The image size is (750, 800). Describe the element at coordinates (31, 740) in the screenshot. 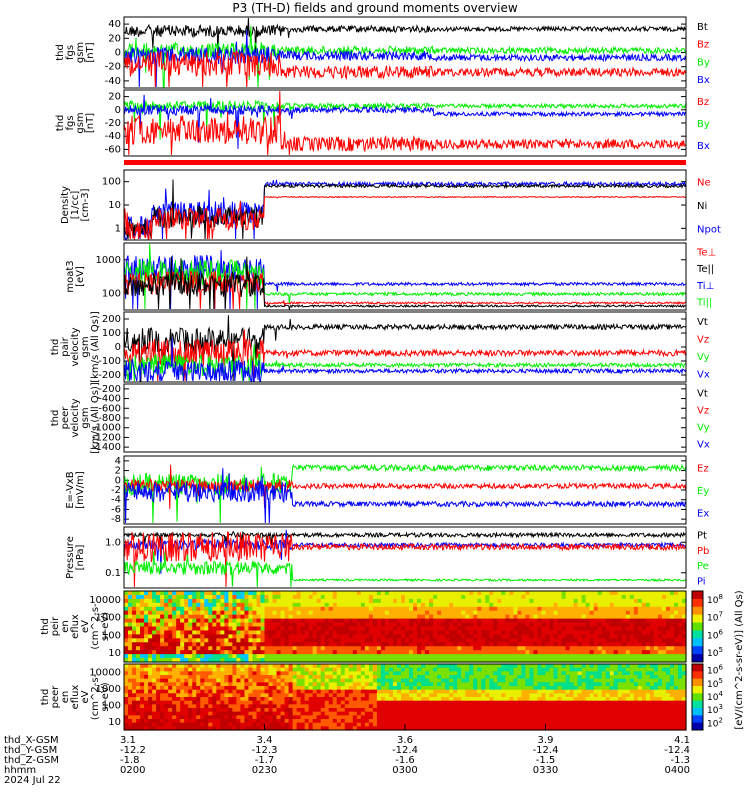

I see `x-axis-row-label: thd_X-GSM` at that location.